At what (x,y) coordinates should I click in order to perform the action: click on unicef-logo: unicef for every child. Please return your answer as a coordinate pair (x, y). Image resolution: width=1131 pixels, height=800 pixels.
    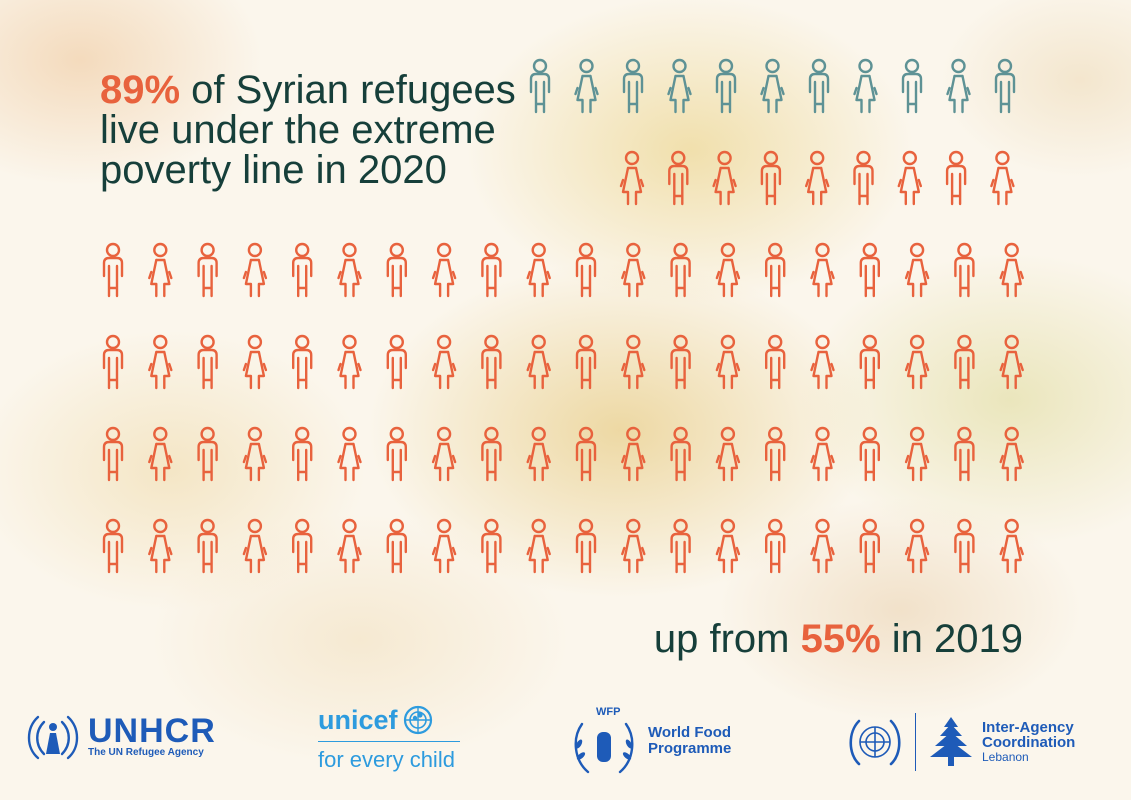
    Looking at the image, I should click on (389, 738).